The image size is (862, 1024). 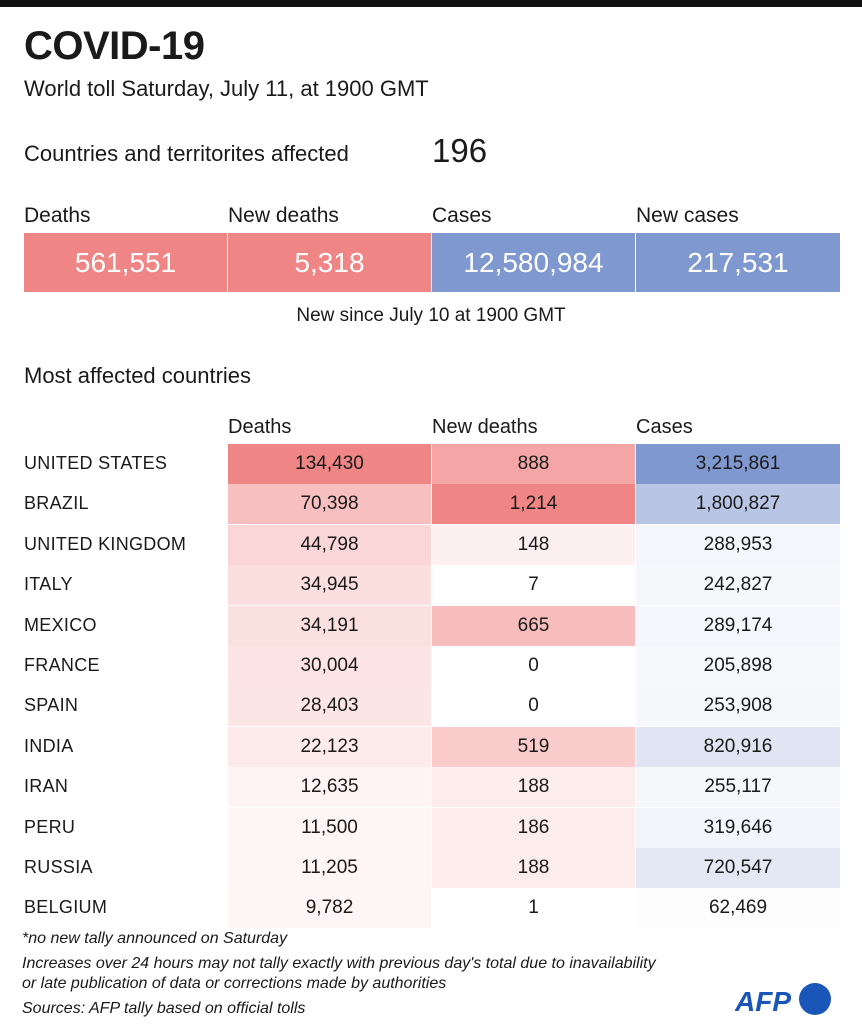 I want to click on row-country-belgium: BELGIUM, so click(x=66, y=907).